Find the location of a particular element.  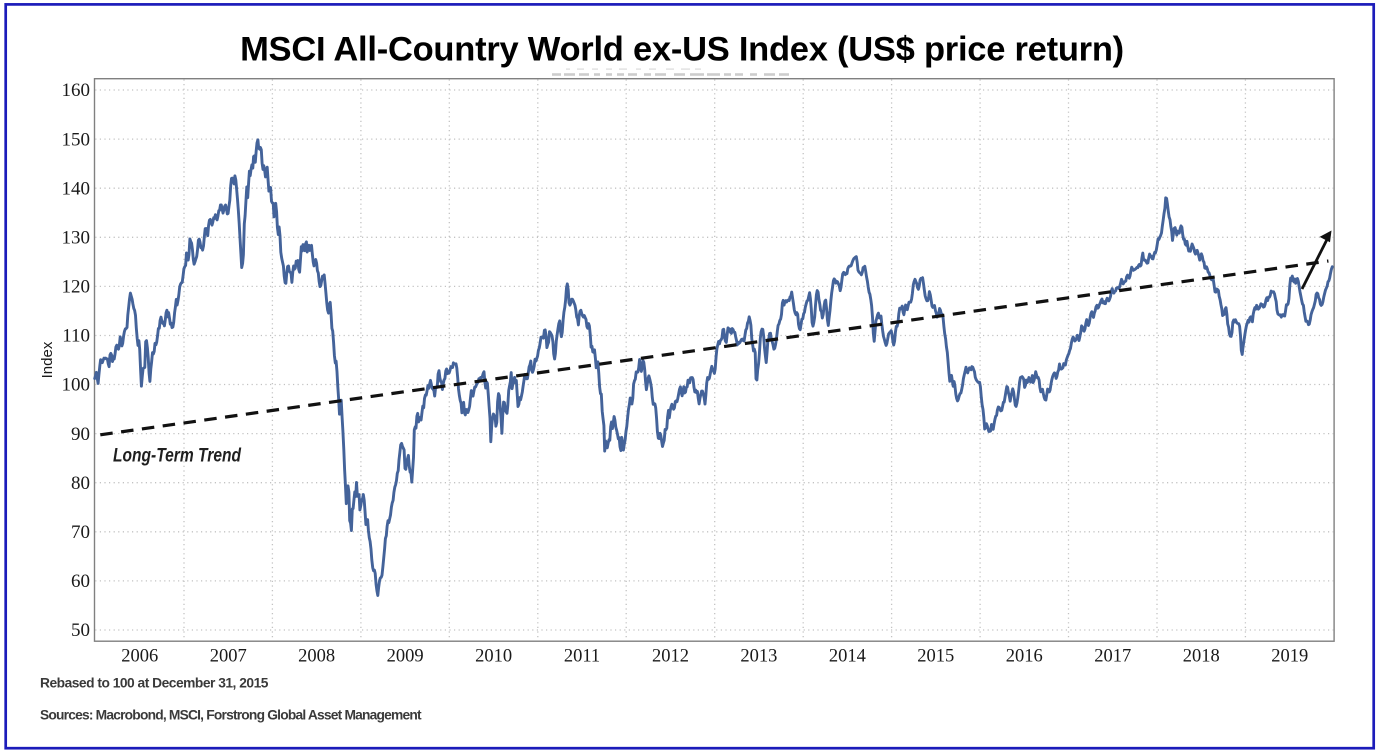

svg-text: 160 is located at coordinates (76, 90).